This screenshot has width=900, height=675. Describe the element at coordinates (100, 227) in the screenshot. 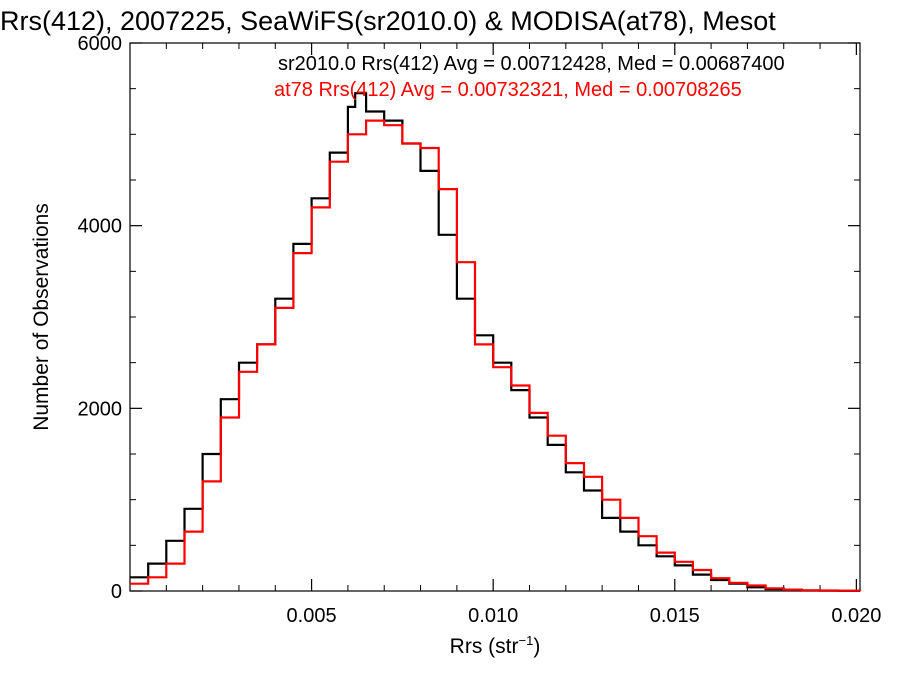

I see `y-tick-label: 4000` at that location.